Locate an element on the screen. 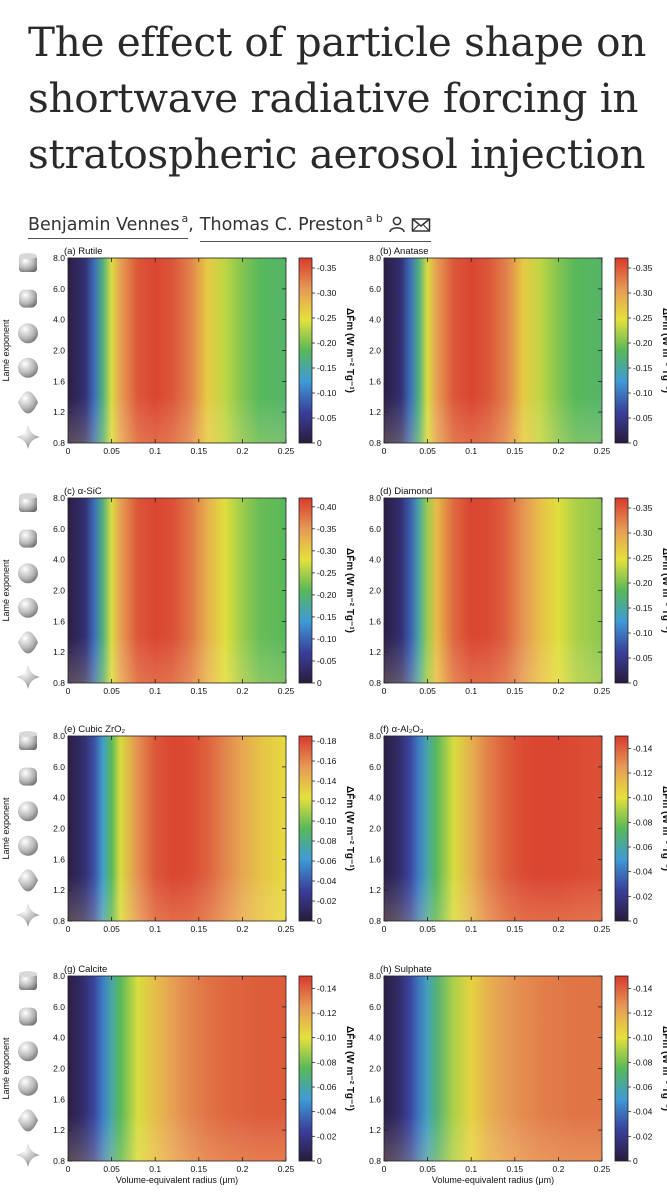 The width and height of the screenshot is (667, 1199). person-icon is located at coordinates (397, 226).